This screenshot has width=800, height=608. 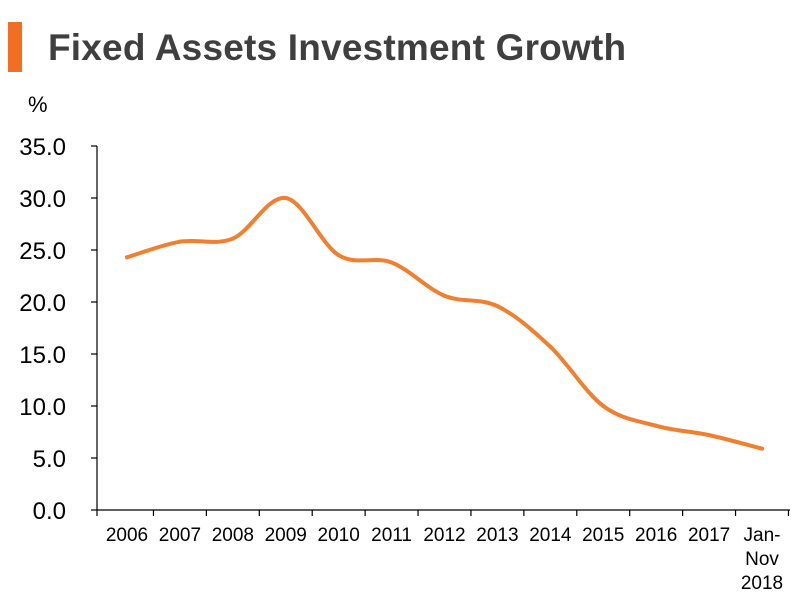 What do you see at coordinates (497, 306) in the screenshot?
I see `data-point-2013` at bounding box center [497, 306].